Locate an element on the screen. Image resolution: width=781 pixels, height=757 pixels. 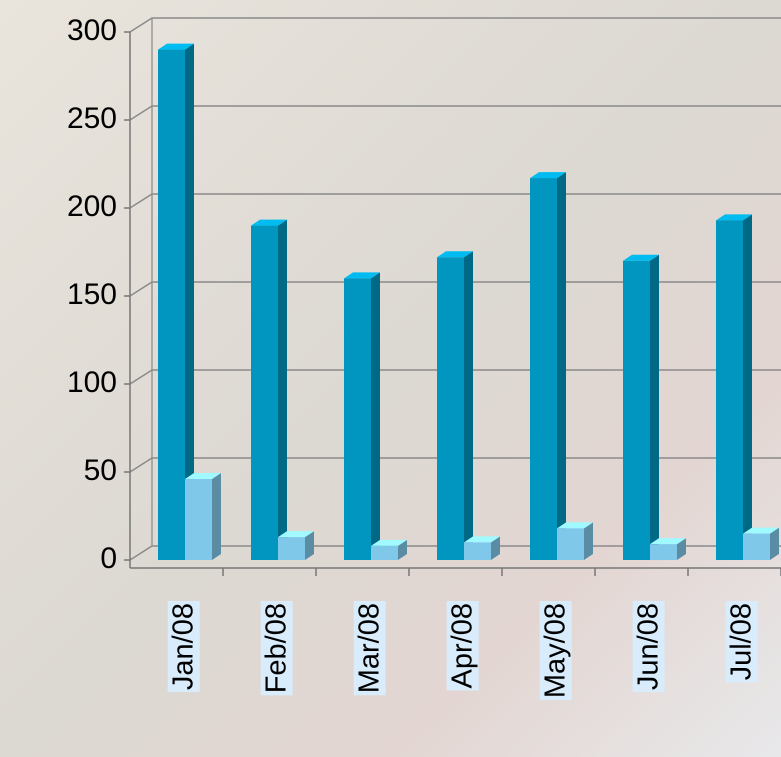
x-tick-label: Jan/08 is located at coordinates (184, 646).